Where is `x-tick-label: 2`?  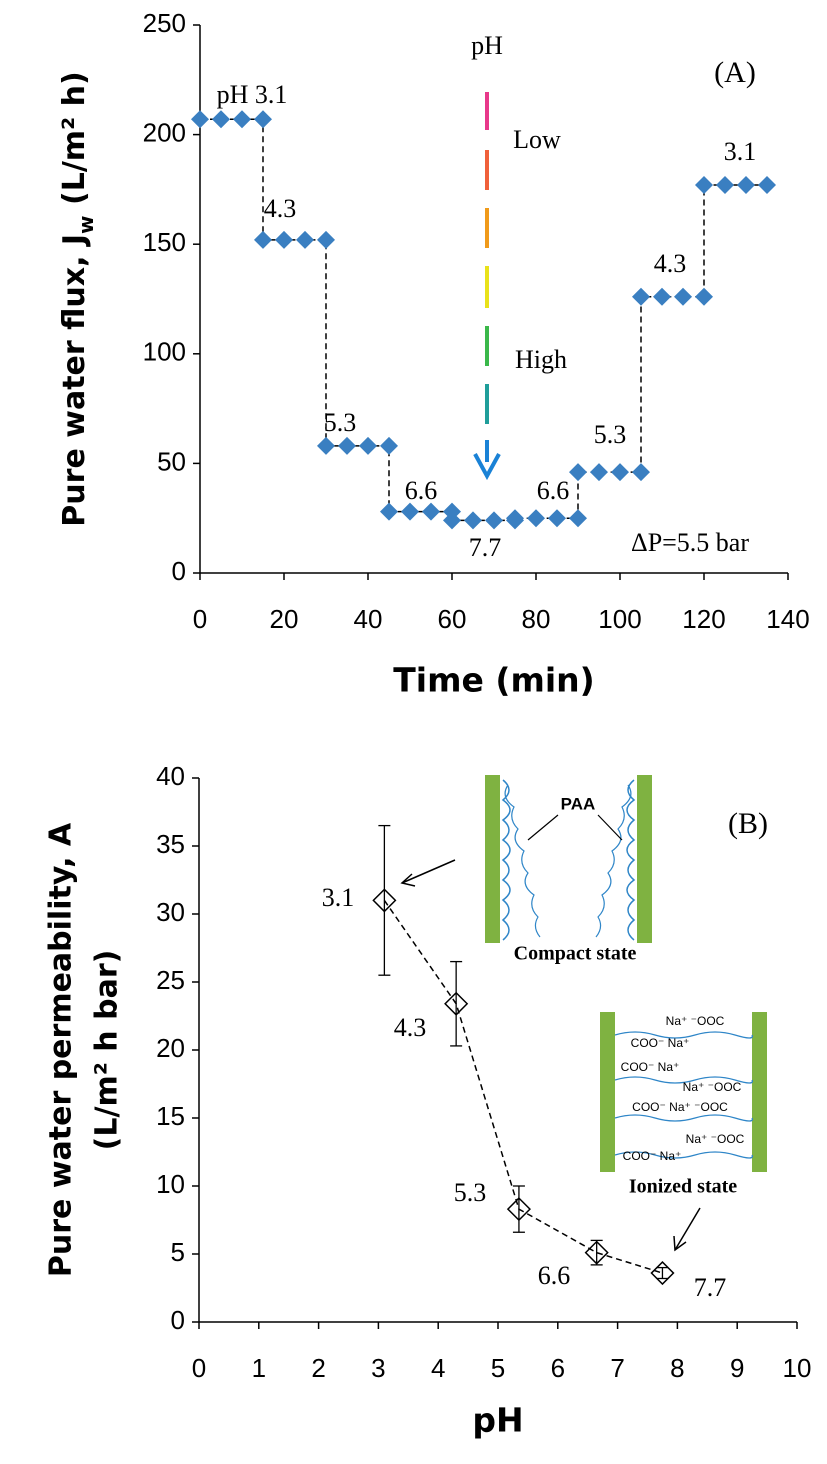 x-tick-label: 2 is located at coordinates (318, 1368).